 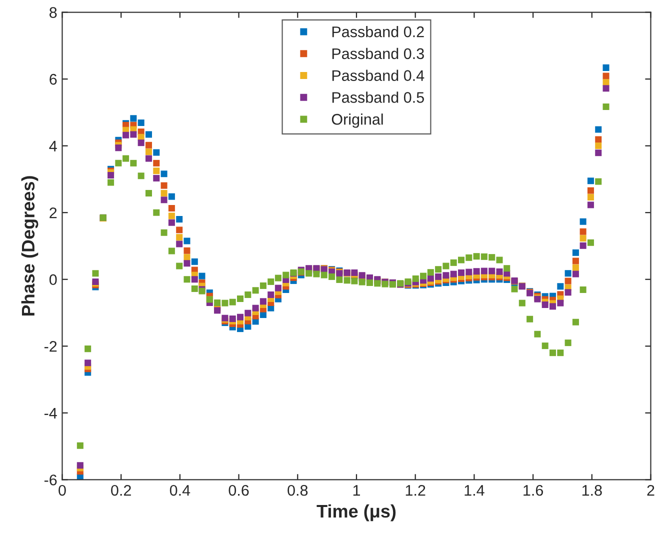 What do you see at coordinates (53, 146) in the screenshot?
I see `y-tick-label: 4` at bounding box center [53, 146].